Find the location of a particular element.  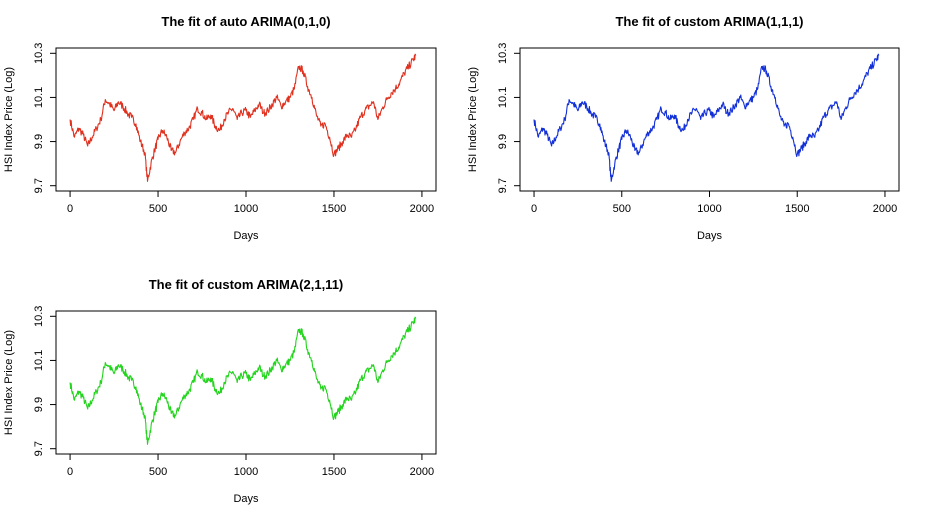

chart-title: The fit of custom ARIMA(2,1,11) is located at coordinates (246, 284).